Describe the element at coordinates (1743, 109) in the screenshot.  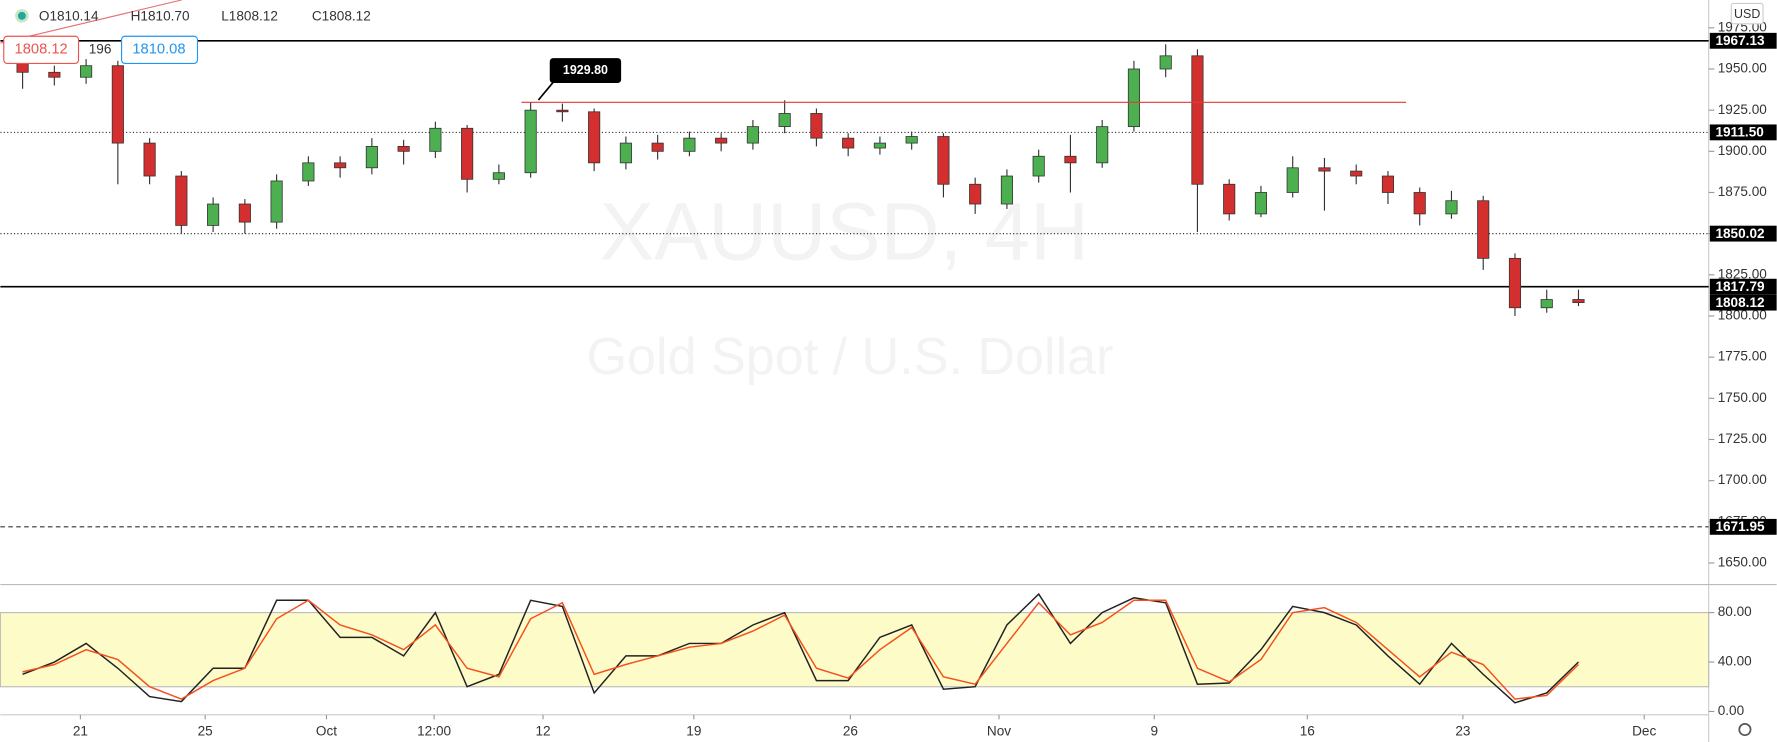
I see `y-tick-label: 1925.00` at that location.